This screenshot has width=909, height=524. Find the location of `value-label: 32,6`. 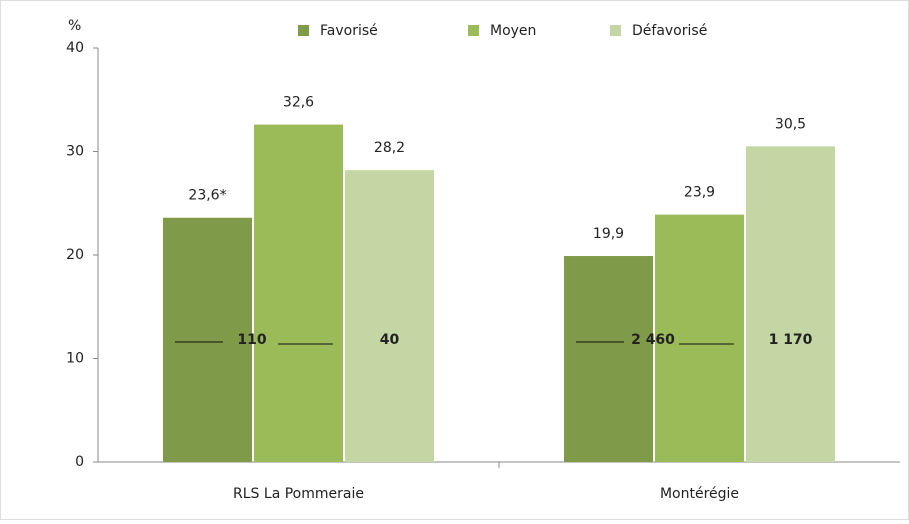

value-label: 32,6 is located at coordinates (298, 103).